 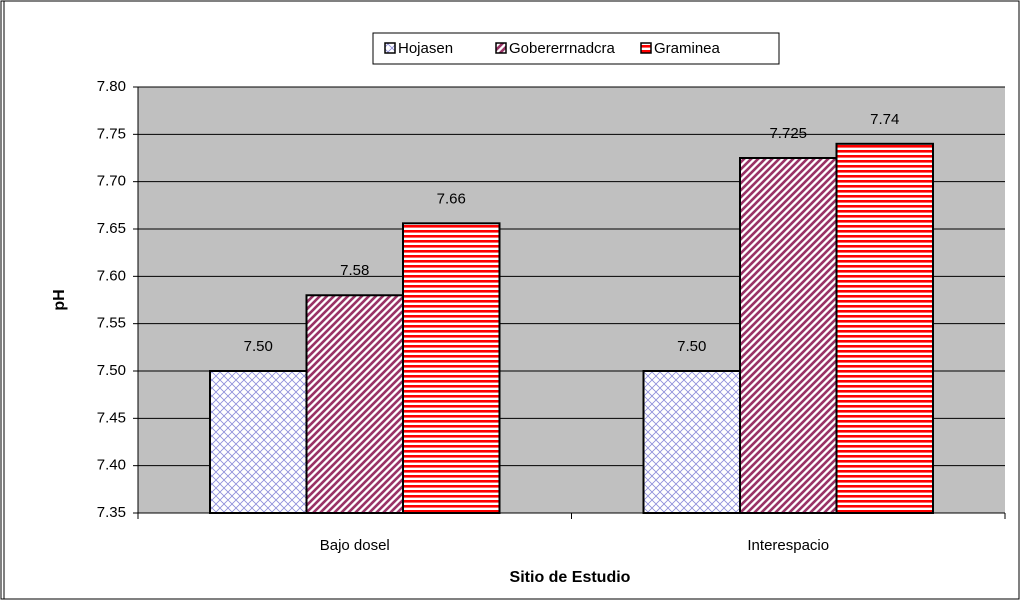 What do you see at coordinates (111, 86) in the screenshot?
I see `y-tick-label: 7.80` at bounding box center [111, 86].